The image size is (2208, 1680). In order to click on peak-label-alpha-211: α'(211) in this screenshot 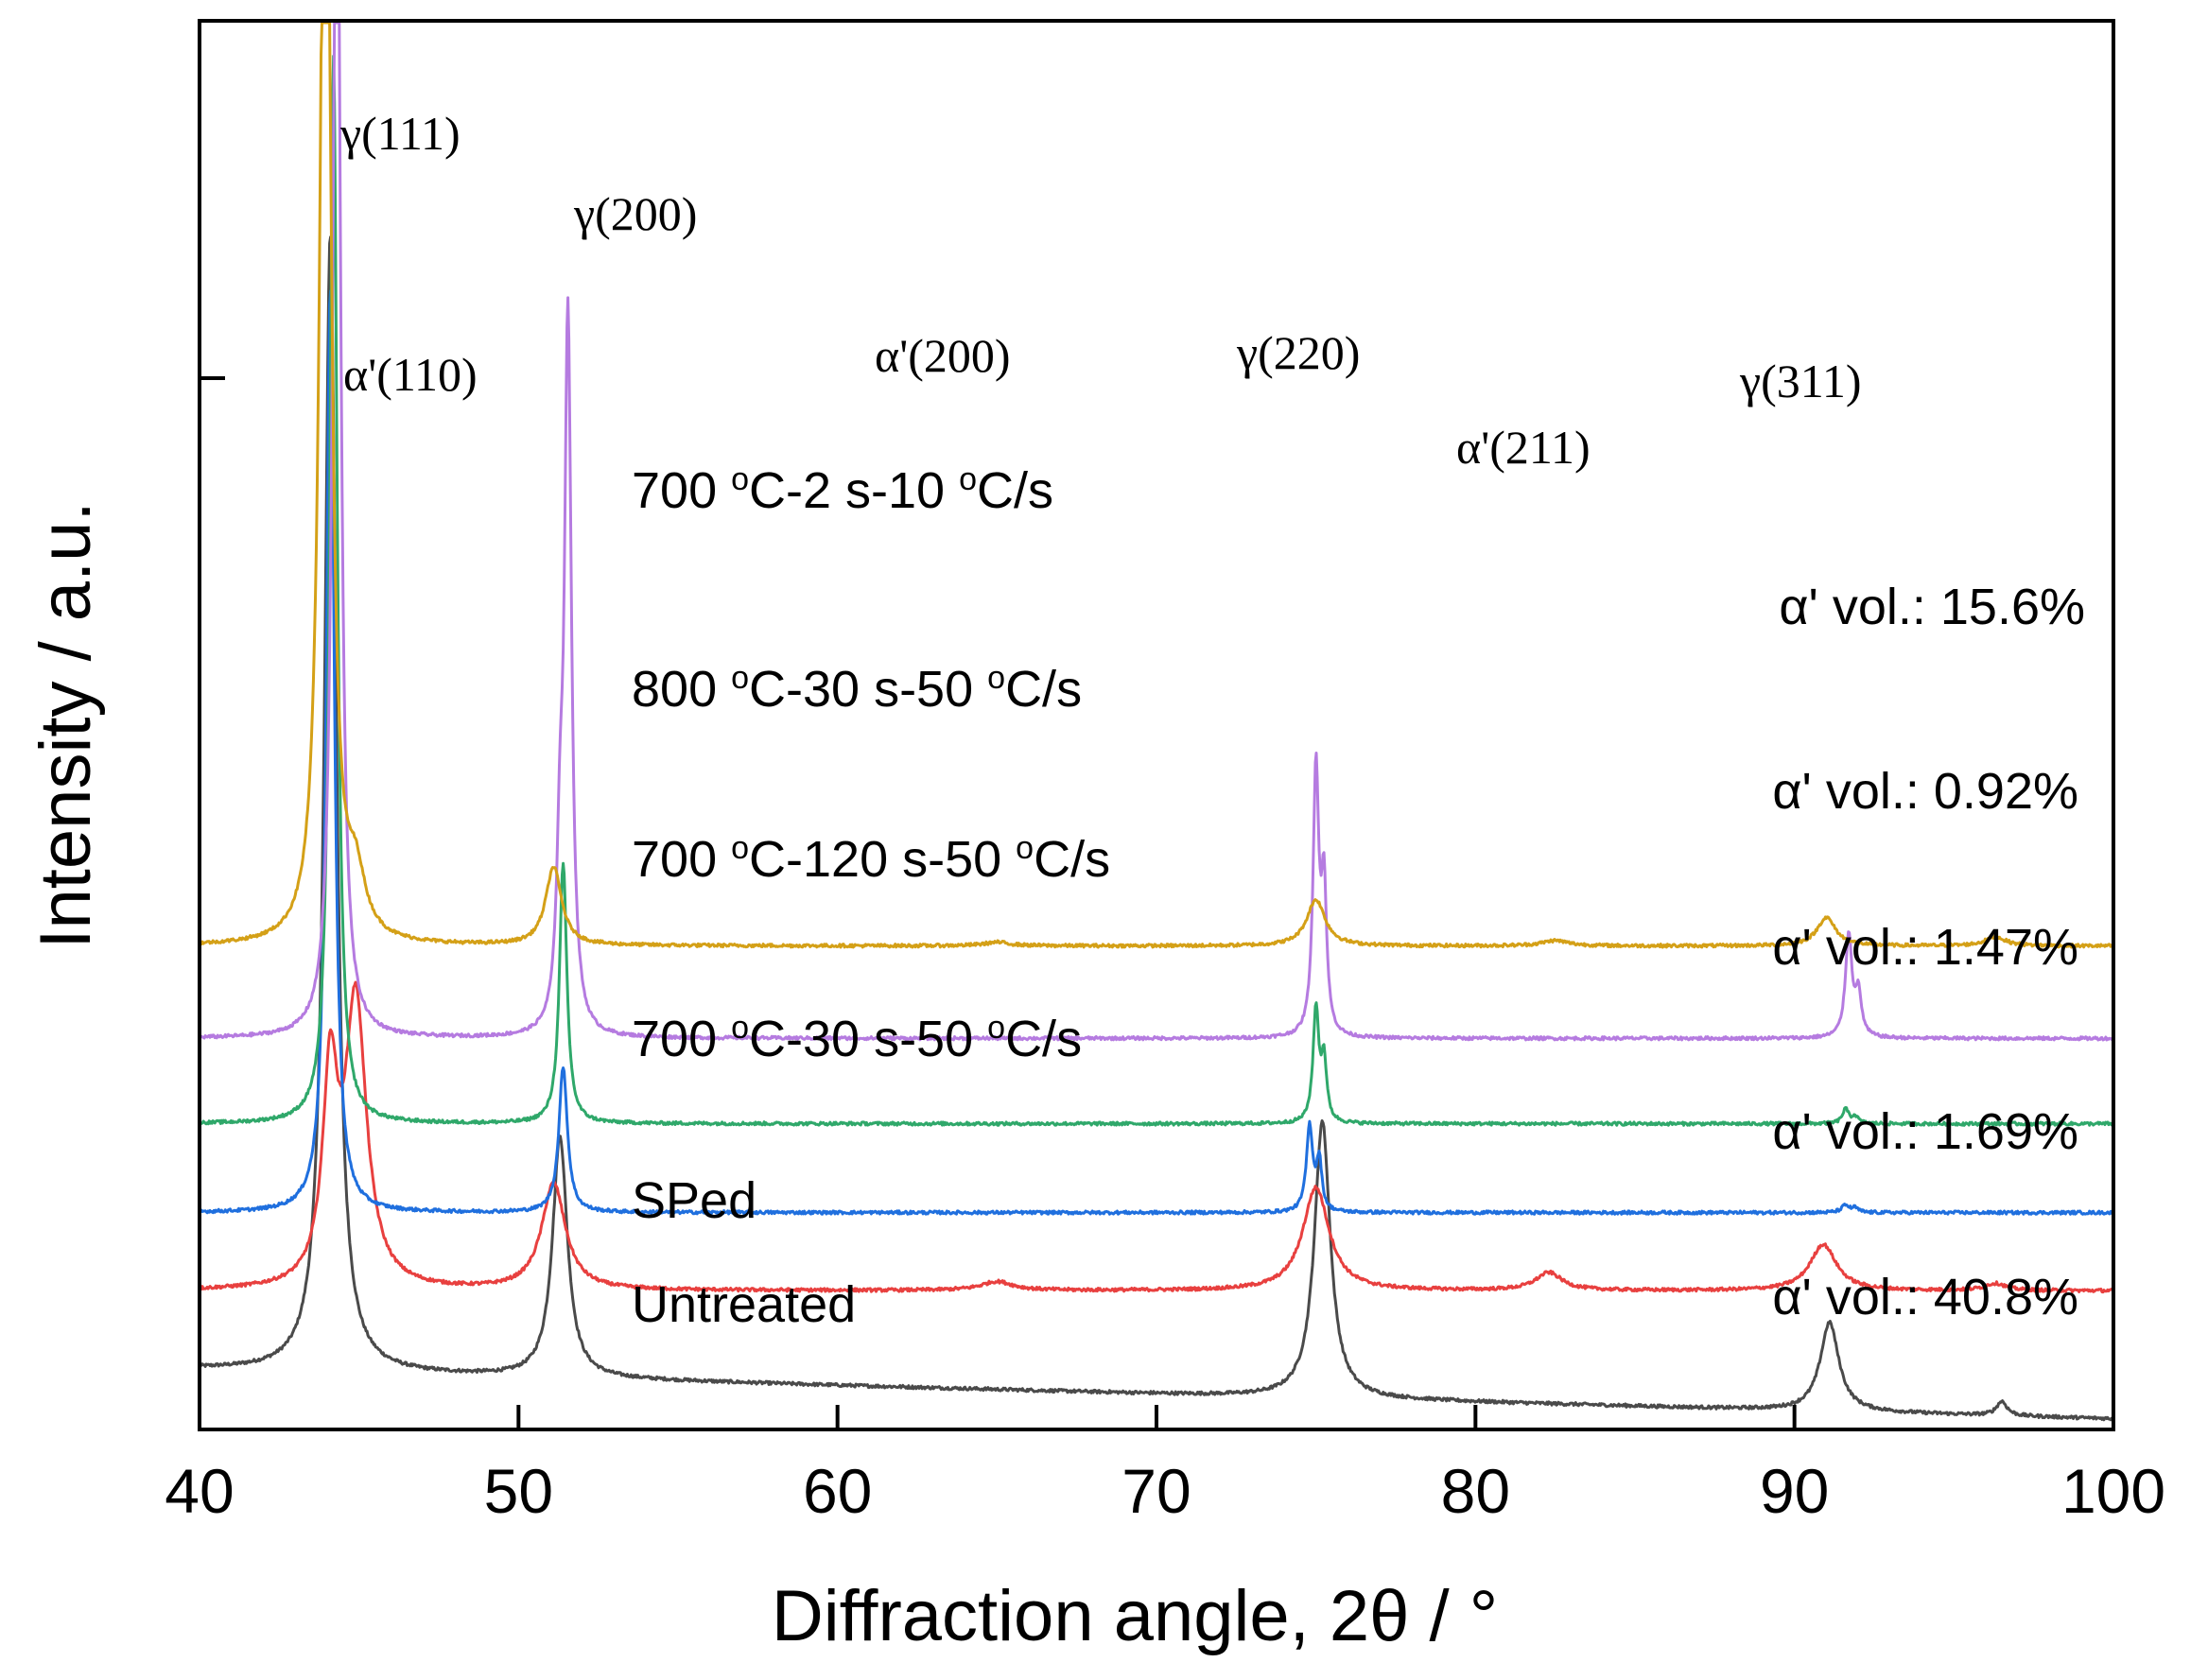, I will do `click(1524, 447)`.